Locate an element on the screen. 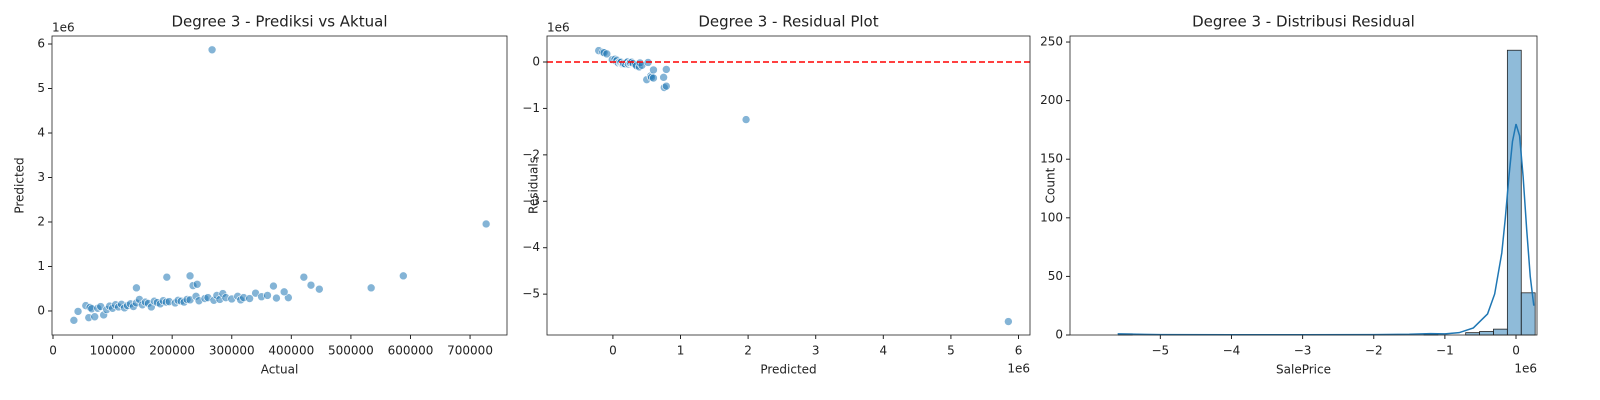 This screenshot has width=1600, height=400. x-tick-label: 500000 is located at coordinates (351, 351).